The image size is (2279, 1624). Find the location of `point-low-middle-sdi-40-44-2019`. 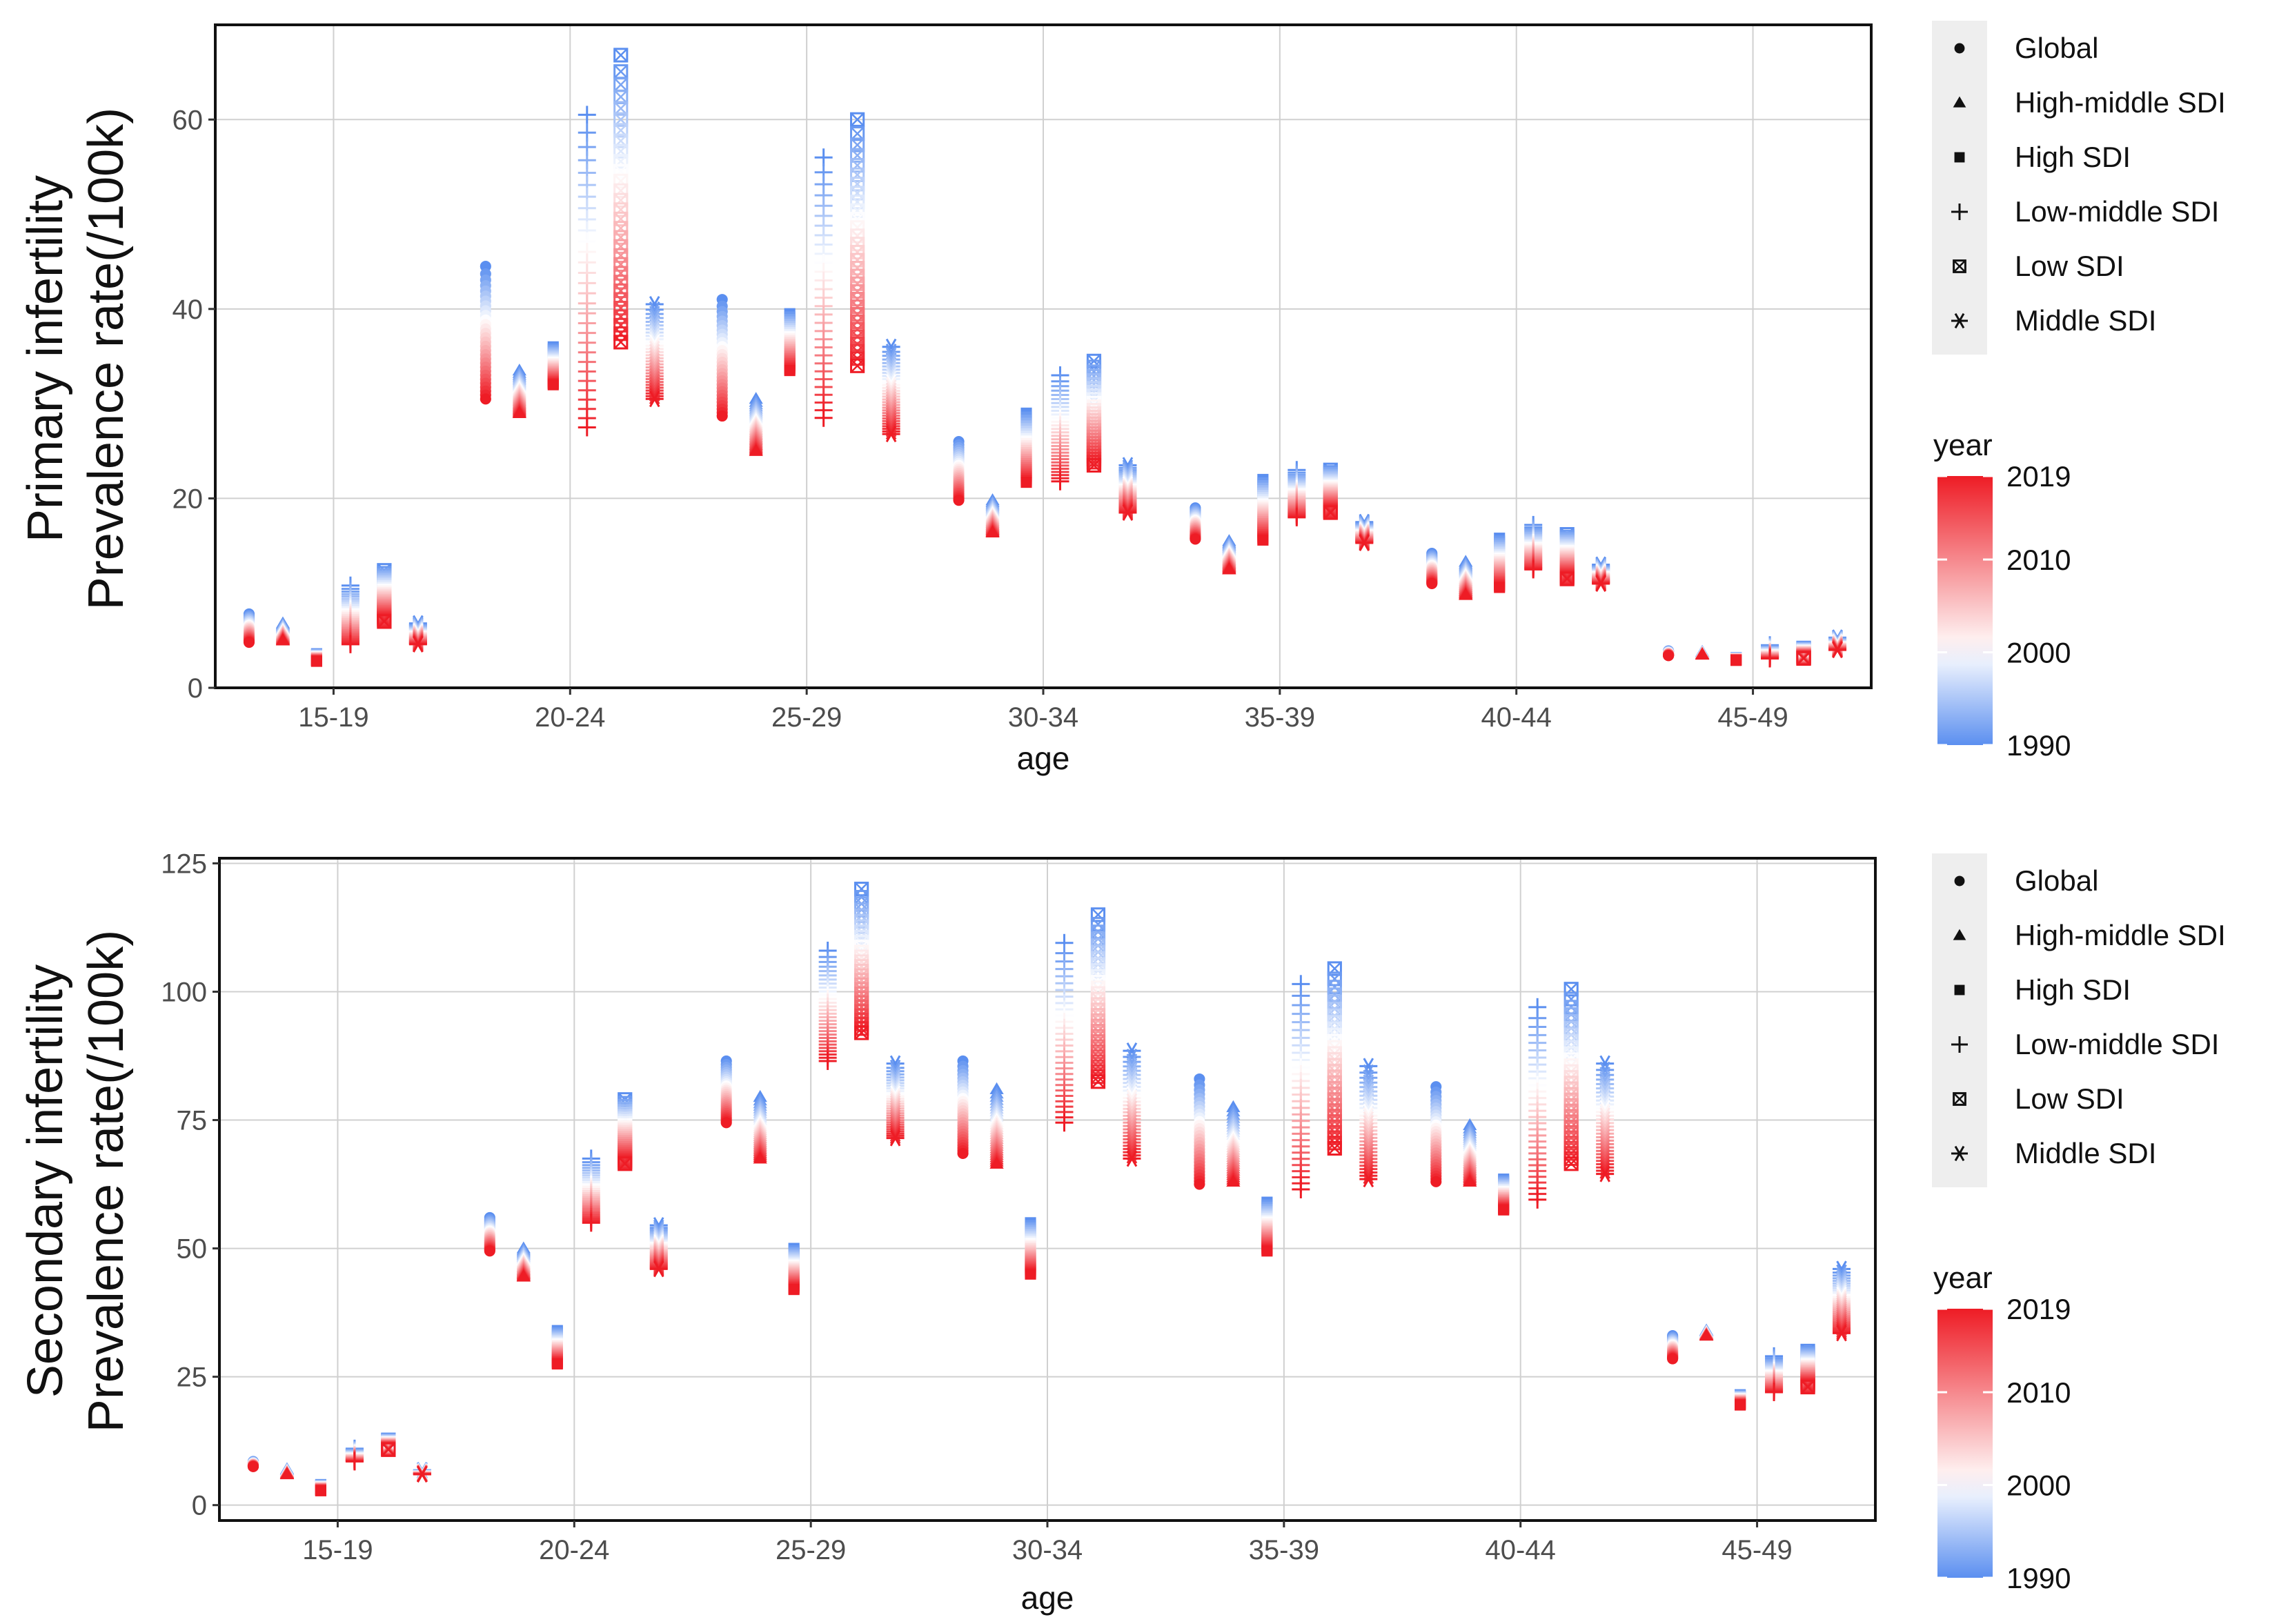

point-low-middle-sdi-40-44-2019 is located at coordinates (1537, 1200).